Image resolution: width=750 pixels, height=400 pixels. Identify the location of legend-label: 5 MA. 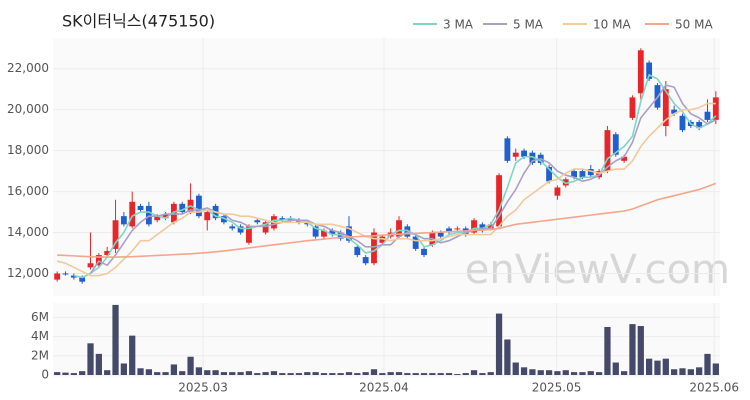
(528, 25).